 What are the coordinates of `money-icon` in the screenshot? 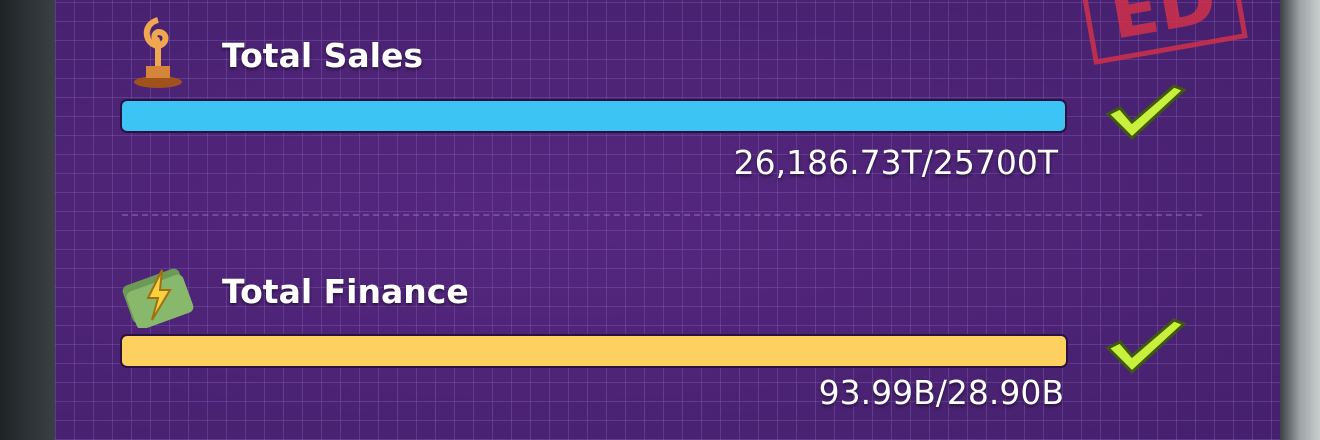 It's located at (158, 298).